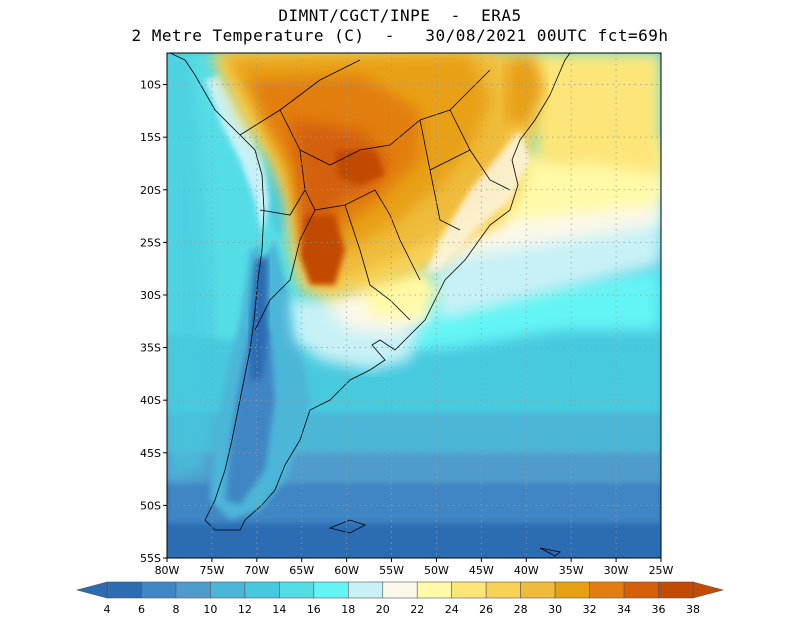 The width and height of the screenshot is (800, 618). I want to click on colorbar-label: 18, so click(348, 609).